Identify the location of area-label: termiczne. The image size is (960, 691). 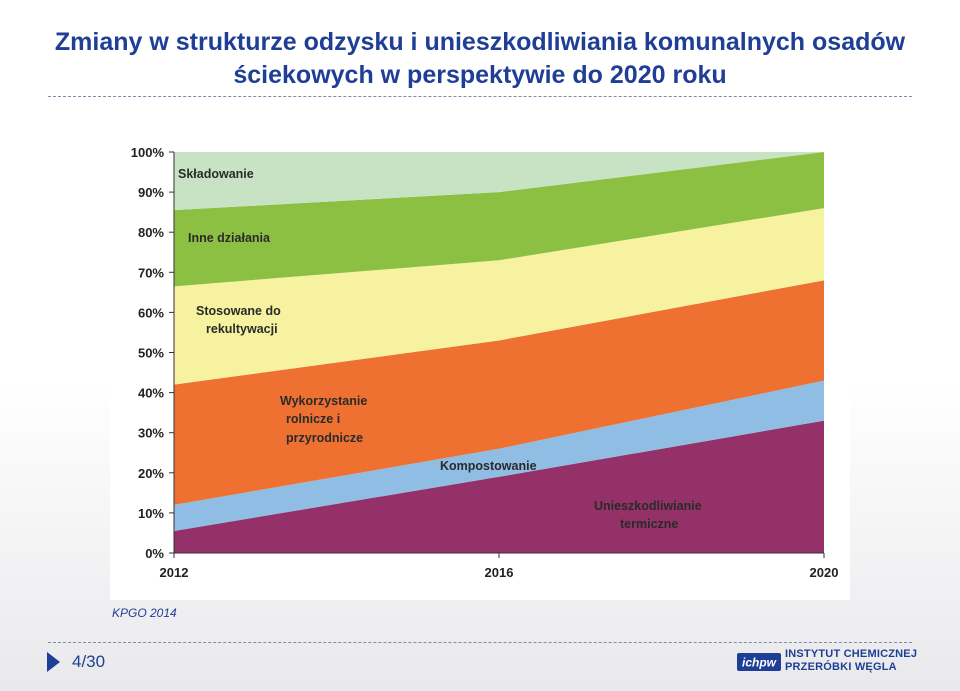
(649, 524).